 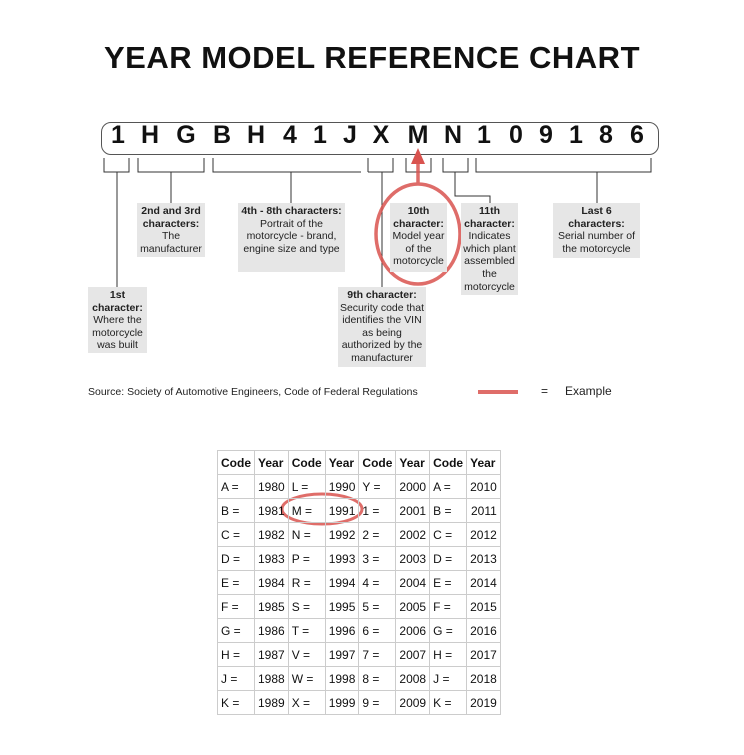 I want to click on year-cell: 2018, so click(x=483, y=678).